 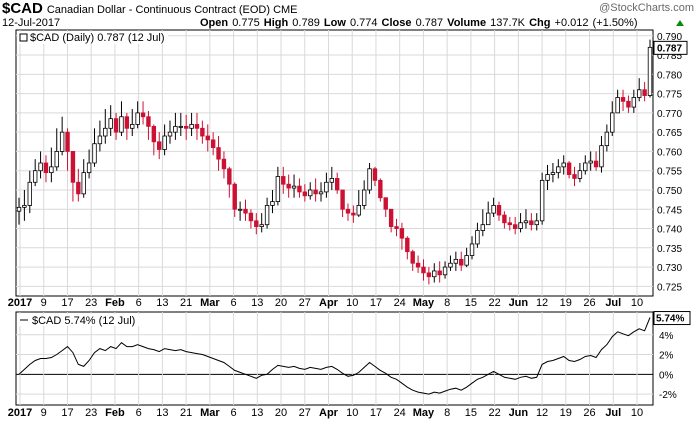 I want to click on last-roc-box, so click(x=672, y=318).